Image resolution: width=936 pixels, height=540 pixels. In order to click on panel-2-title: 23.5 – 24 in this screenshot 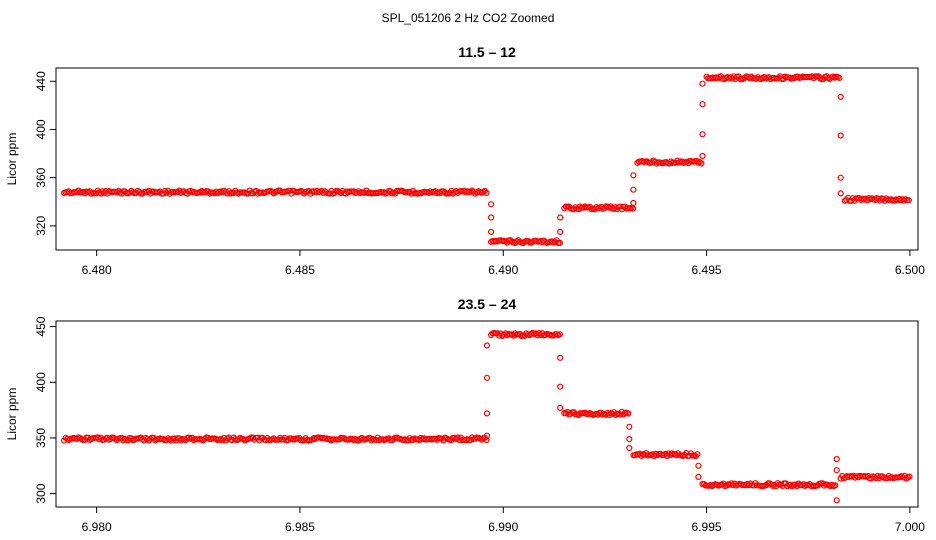, I will do `click(487, 304)`.